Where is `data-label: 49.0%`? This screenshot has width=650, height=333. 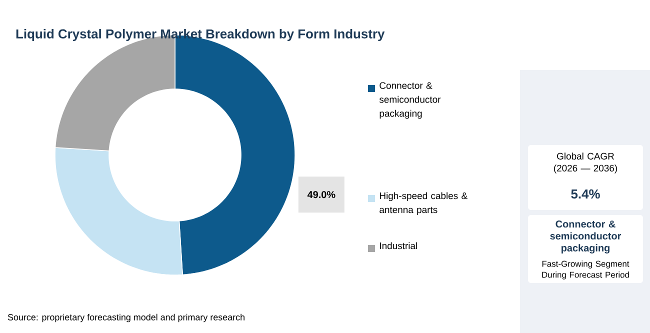 data-label: 49.0% is located at coordinates (321, 194).